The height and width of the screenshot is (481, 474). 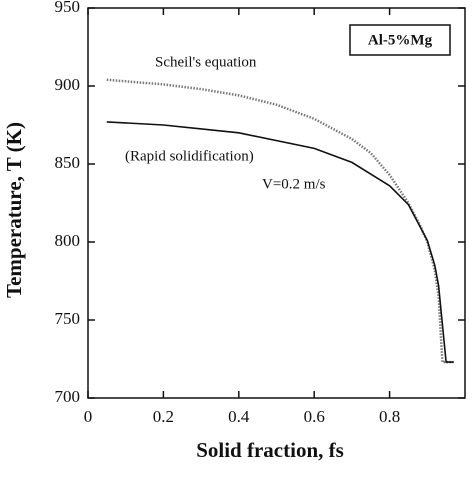 What do you see at coordinates (206, 62) in the screenshot?
I see `annotation: Scheil's equation` at bounding box center [206, 62].